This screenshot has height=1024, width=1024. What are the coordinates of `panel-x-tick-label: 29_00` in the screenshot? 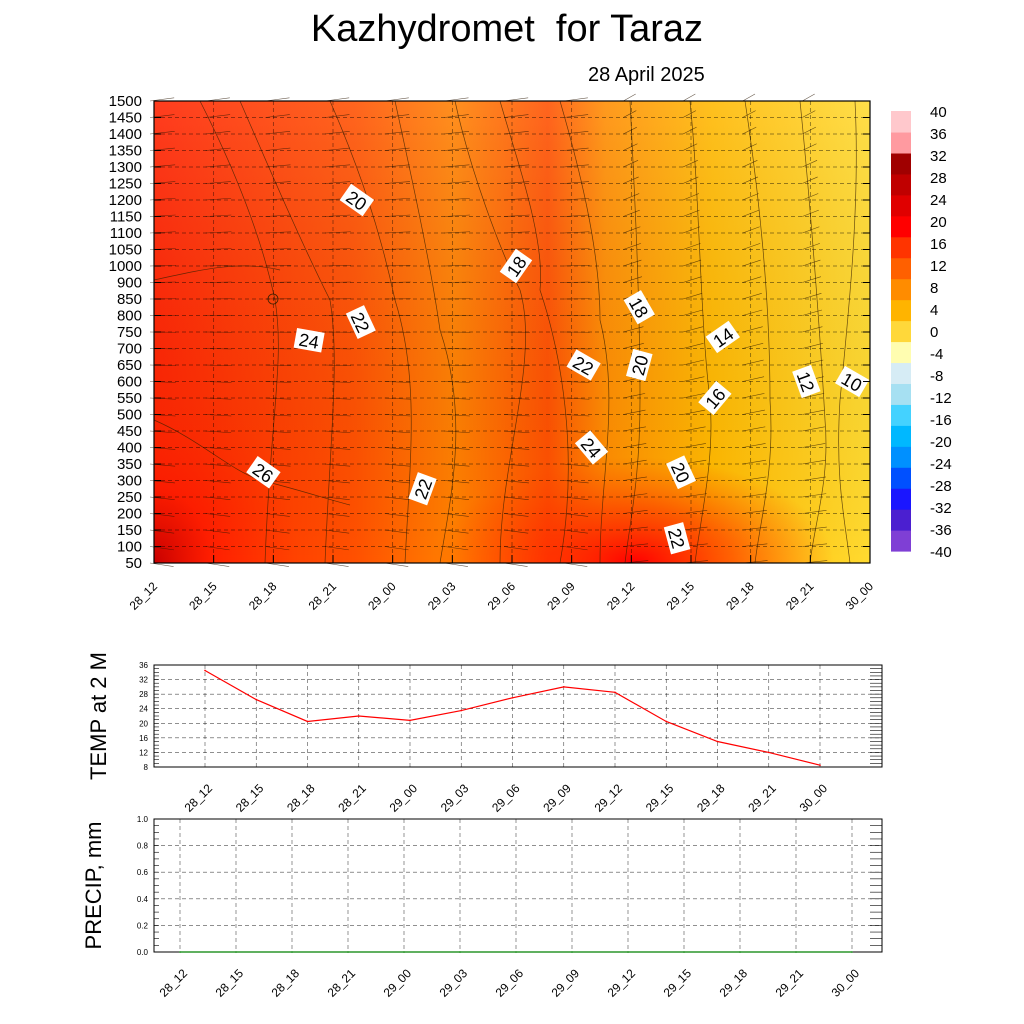 It's located at (398, 983).